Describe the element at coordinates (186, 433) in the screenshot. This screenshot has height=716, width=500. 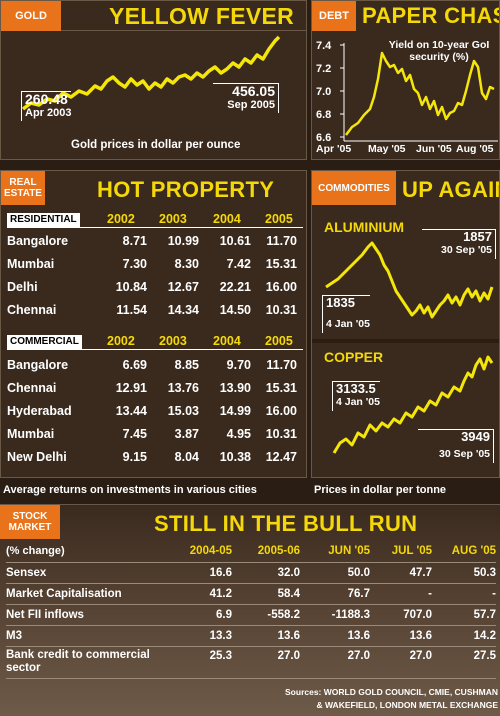
I see `cell-value: 3.87` at that location.